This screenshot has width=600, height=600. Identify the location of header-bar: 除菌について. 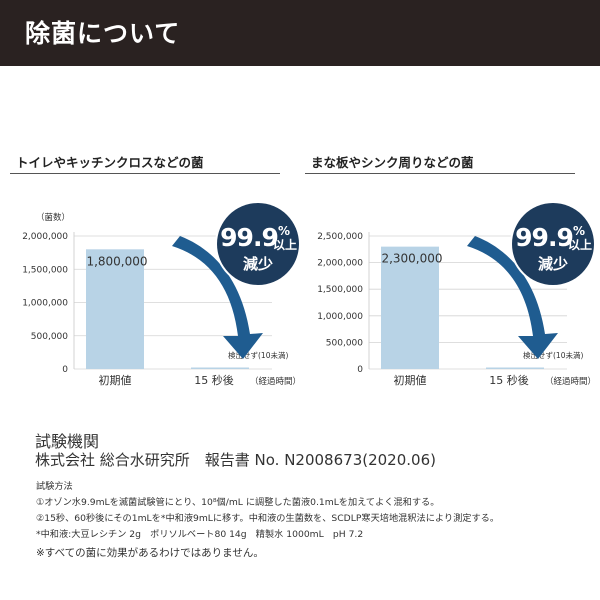
(300, 33).